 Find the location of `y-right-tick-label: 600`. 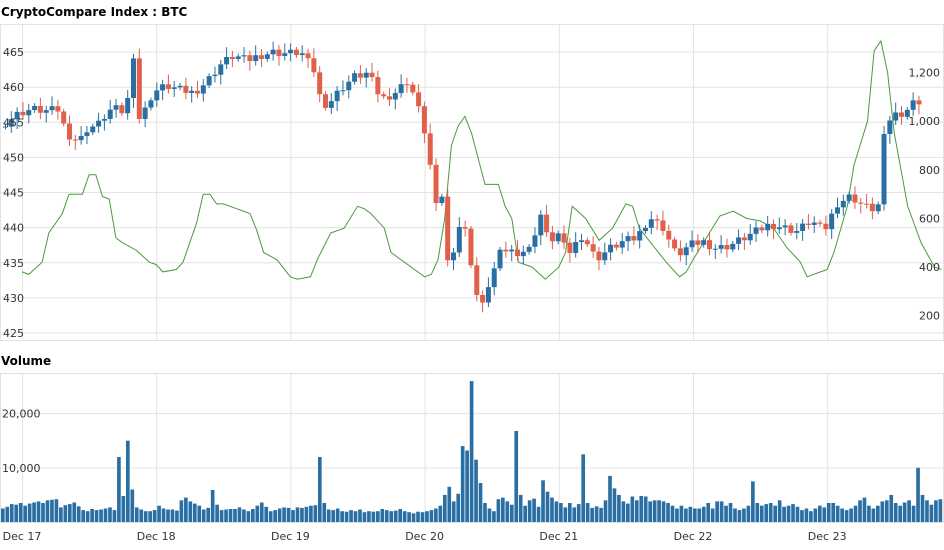

y-right-tick-label: 600 is located at coordinates (929, 218).